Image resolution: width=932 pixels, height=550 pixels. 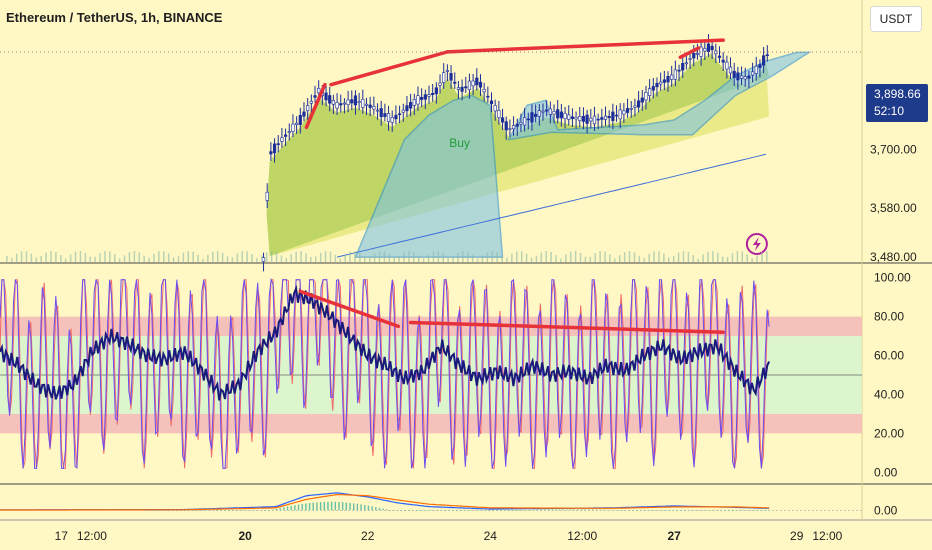 I want to click on time-axis-tick: 12:00, so click(x=92, y=536).